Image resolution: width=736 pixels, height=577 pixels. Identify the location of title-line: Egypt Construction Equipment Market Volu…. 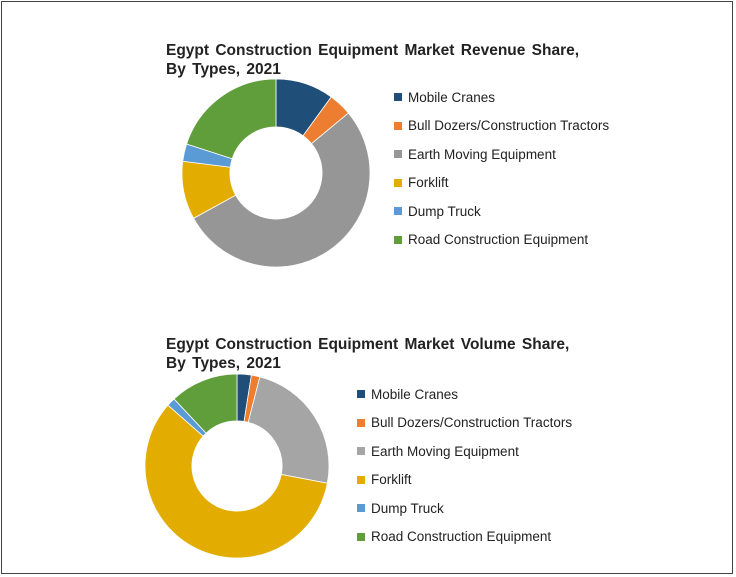
(368, 344).